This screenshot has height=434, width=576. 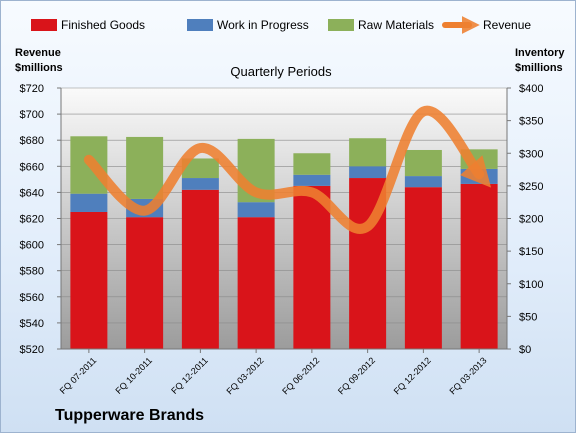 What do you see at coordinates (38, 53) in the screenshot?
I see `left-axis-label-line1: Revenue` at bounding box center [38, 53].